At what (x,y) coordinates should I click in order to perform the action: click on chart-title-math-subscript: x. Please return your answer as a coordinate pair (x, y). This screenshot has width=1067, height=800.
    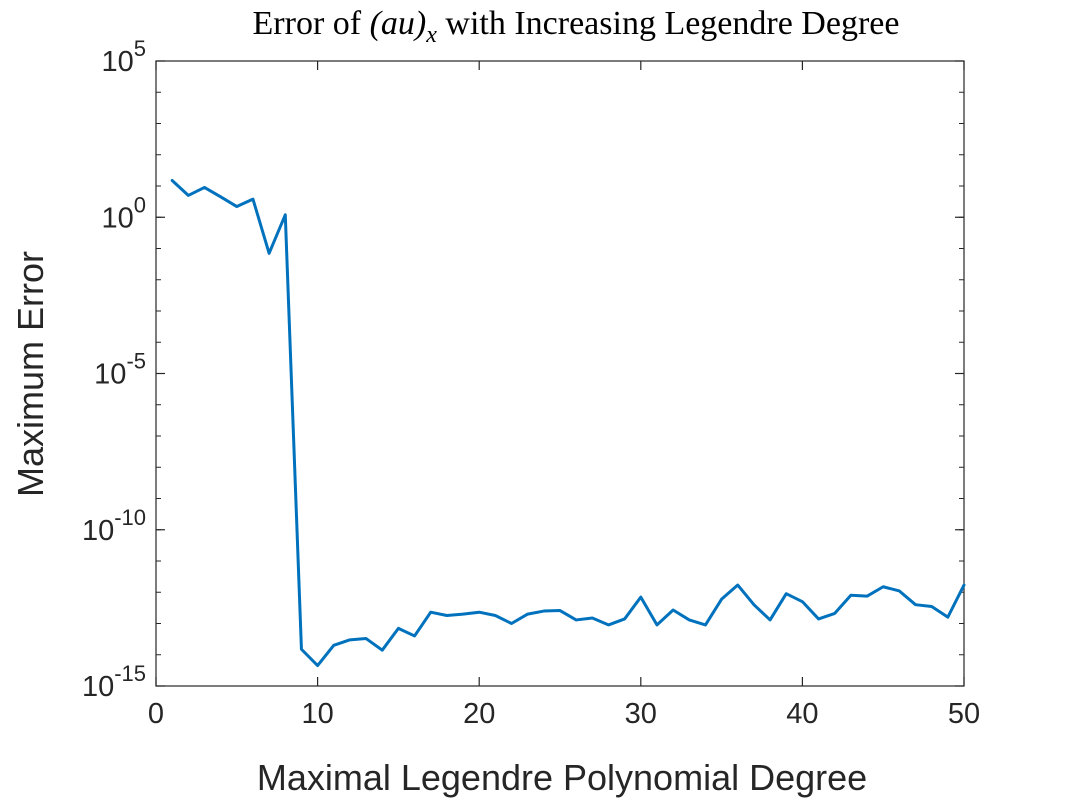
    Looking at the image, I should click on (431, 35).